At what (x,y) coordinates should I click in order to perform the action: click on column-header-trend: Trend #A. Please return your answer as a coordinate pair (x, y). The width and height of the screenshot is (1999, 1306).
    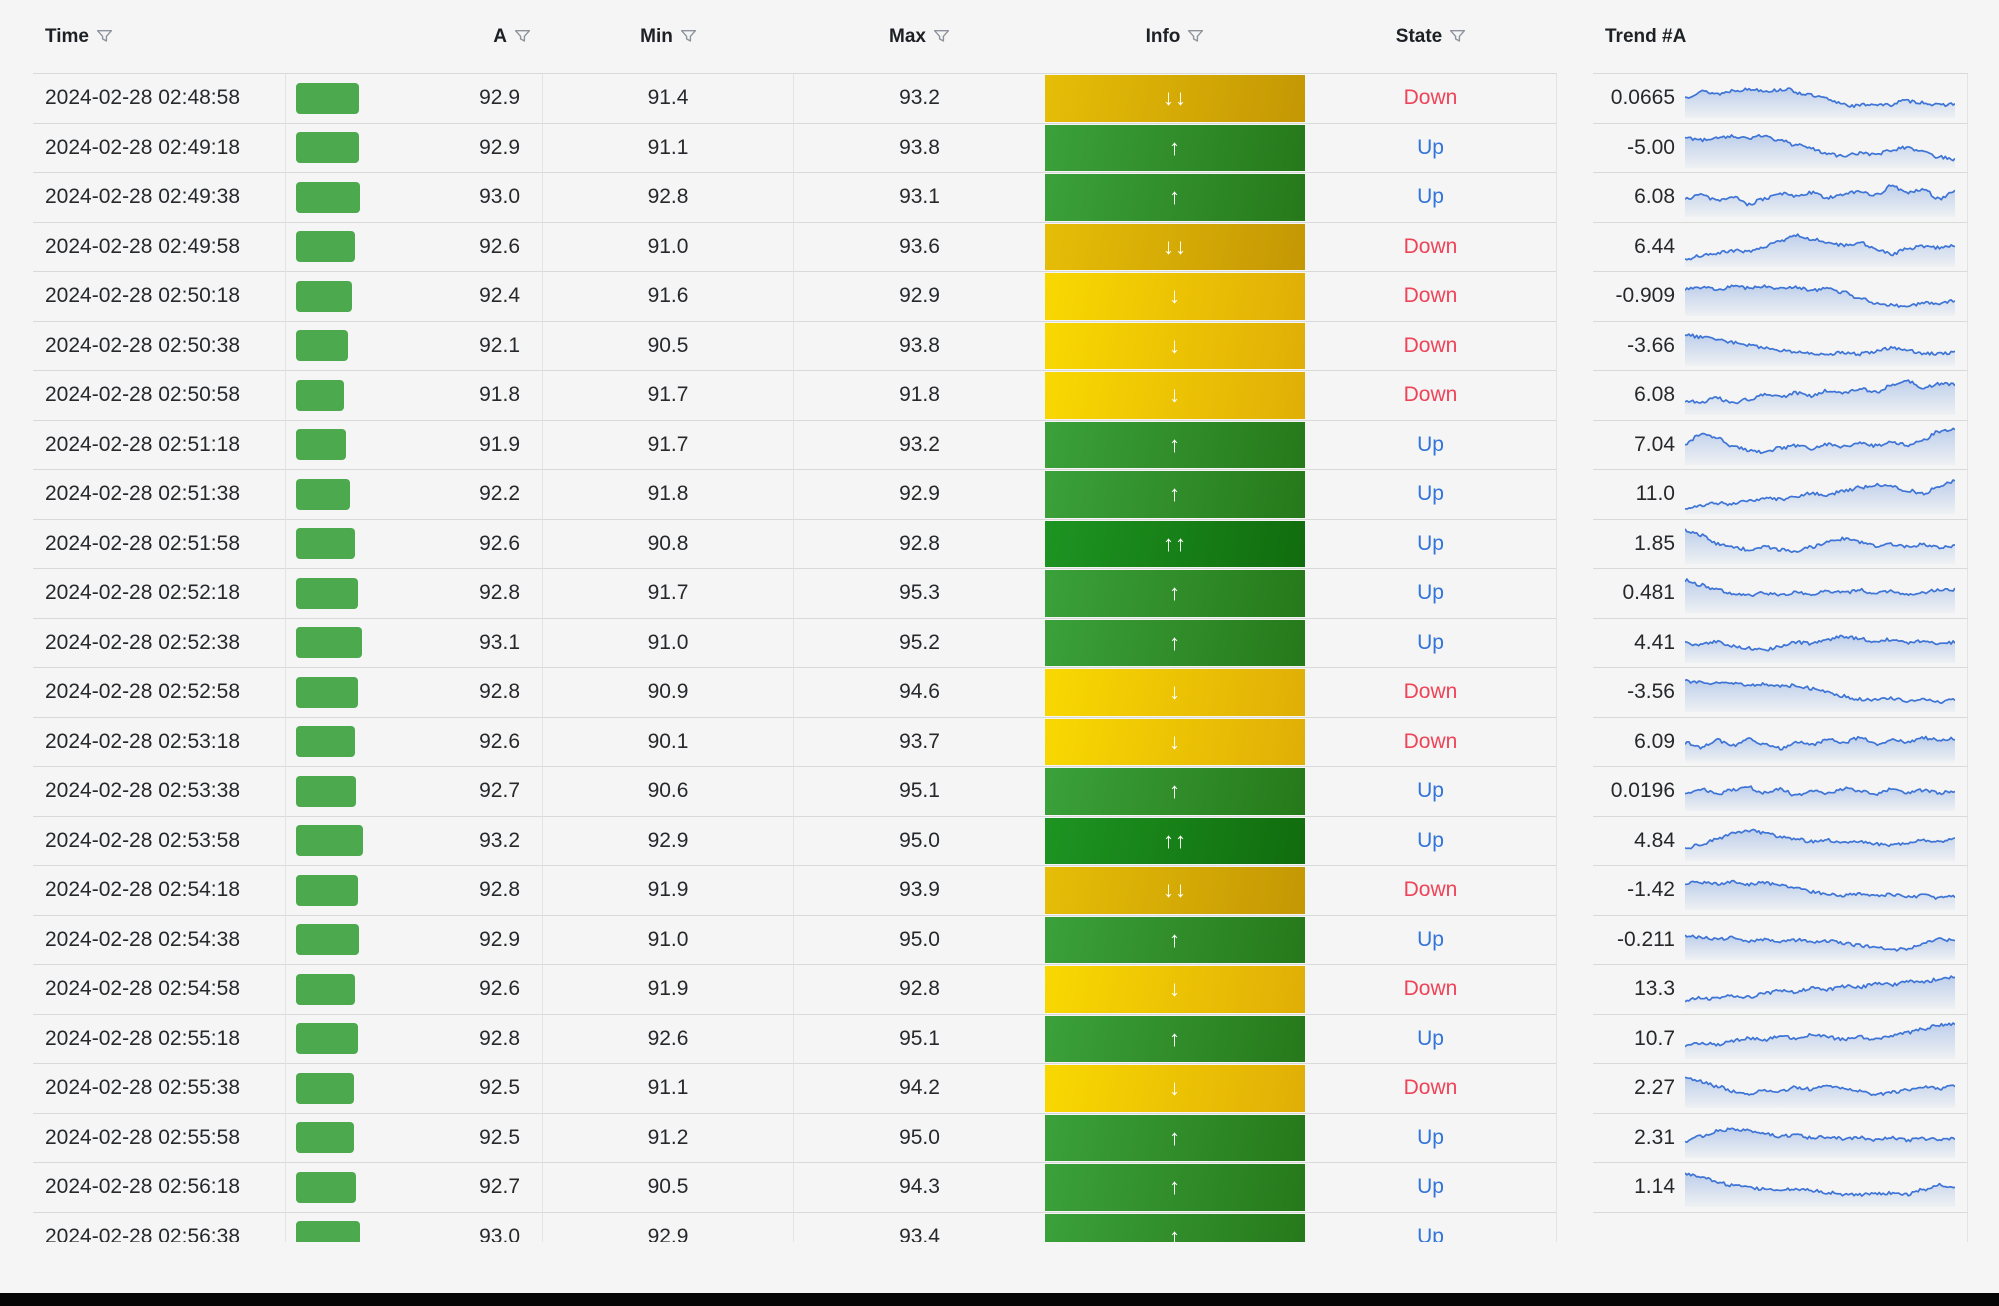
    Looking at the image, I should click on (1780, 36).